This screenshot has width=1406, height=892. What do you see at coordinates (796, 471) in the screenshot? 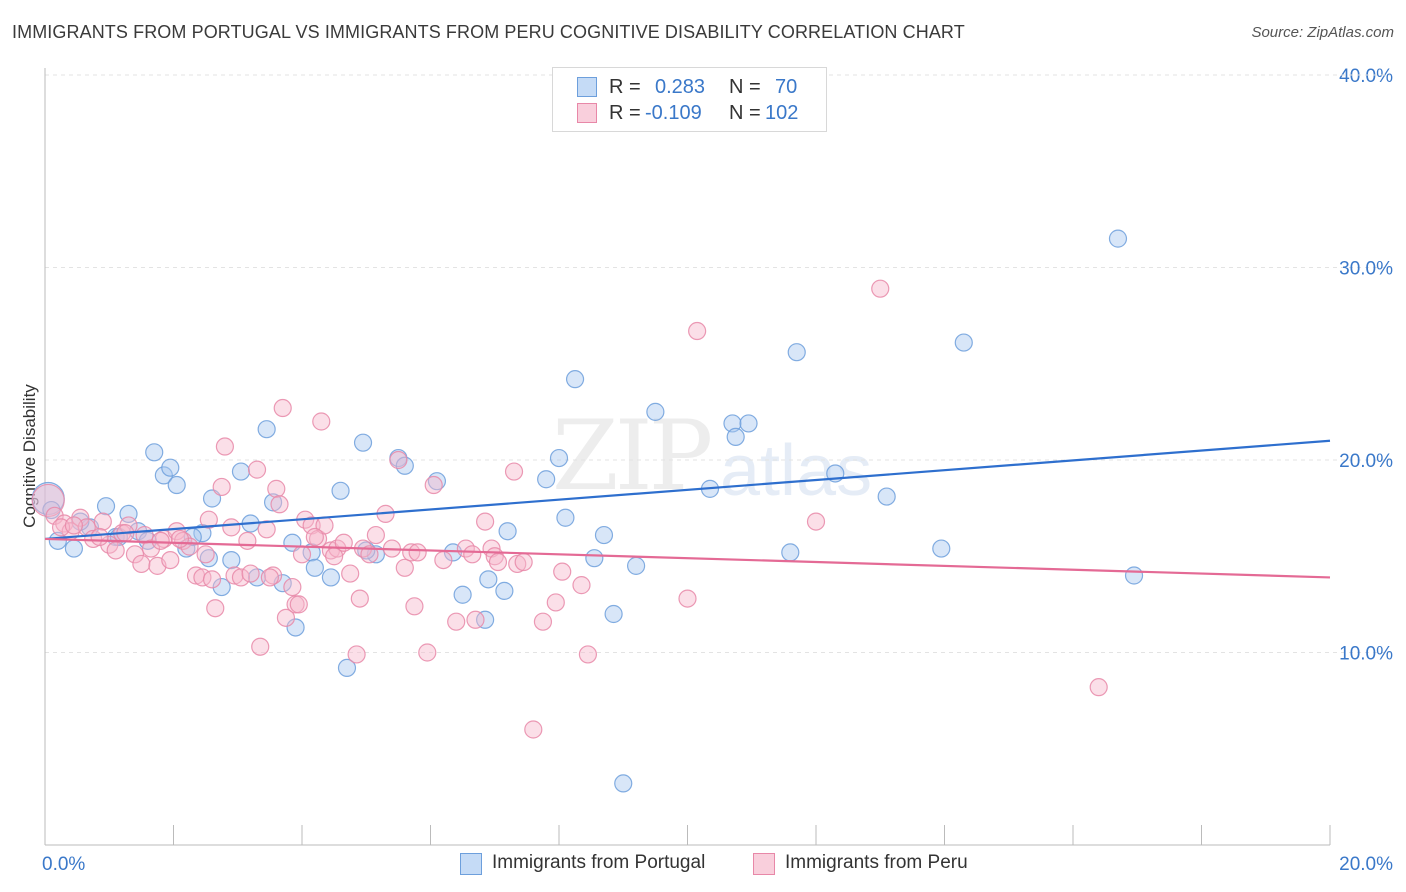
I see `watermark-atlas: atlas` at bounding box center [796, 471].